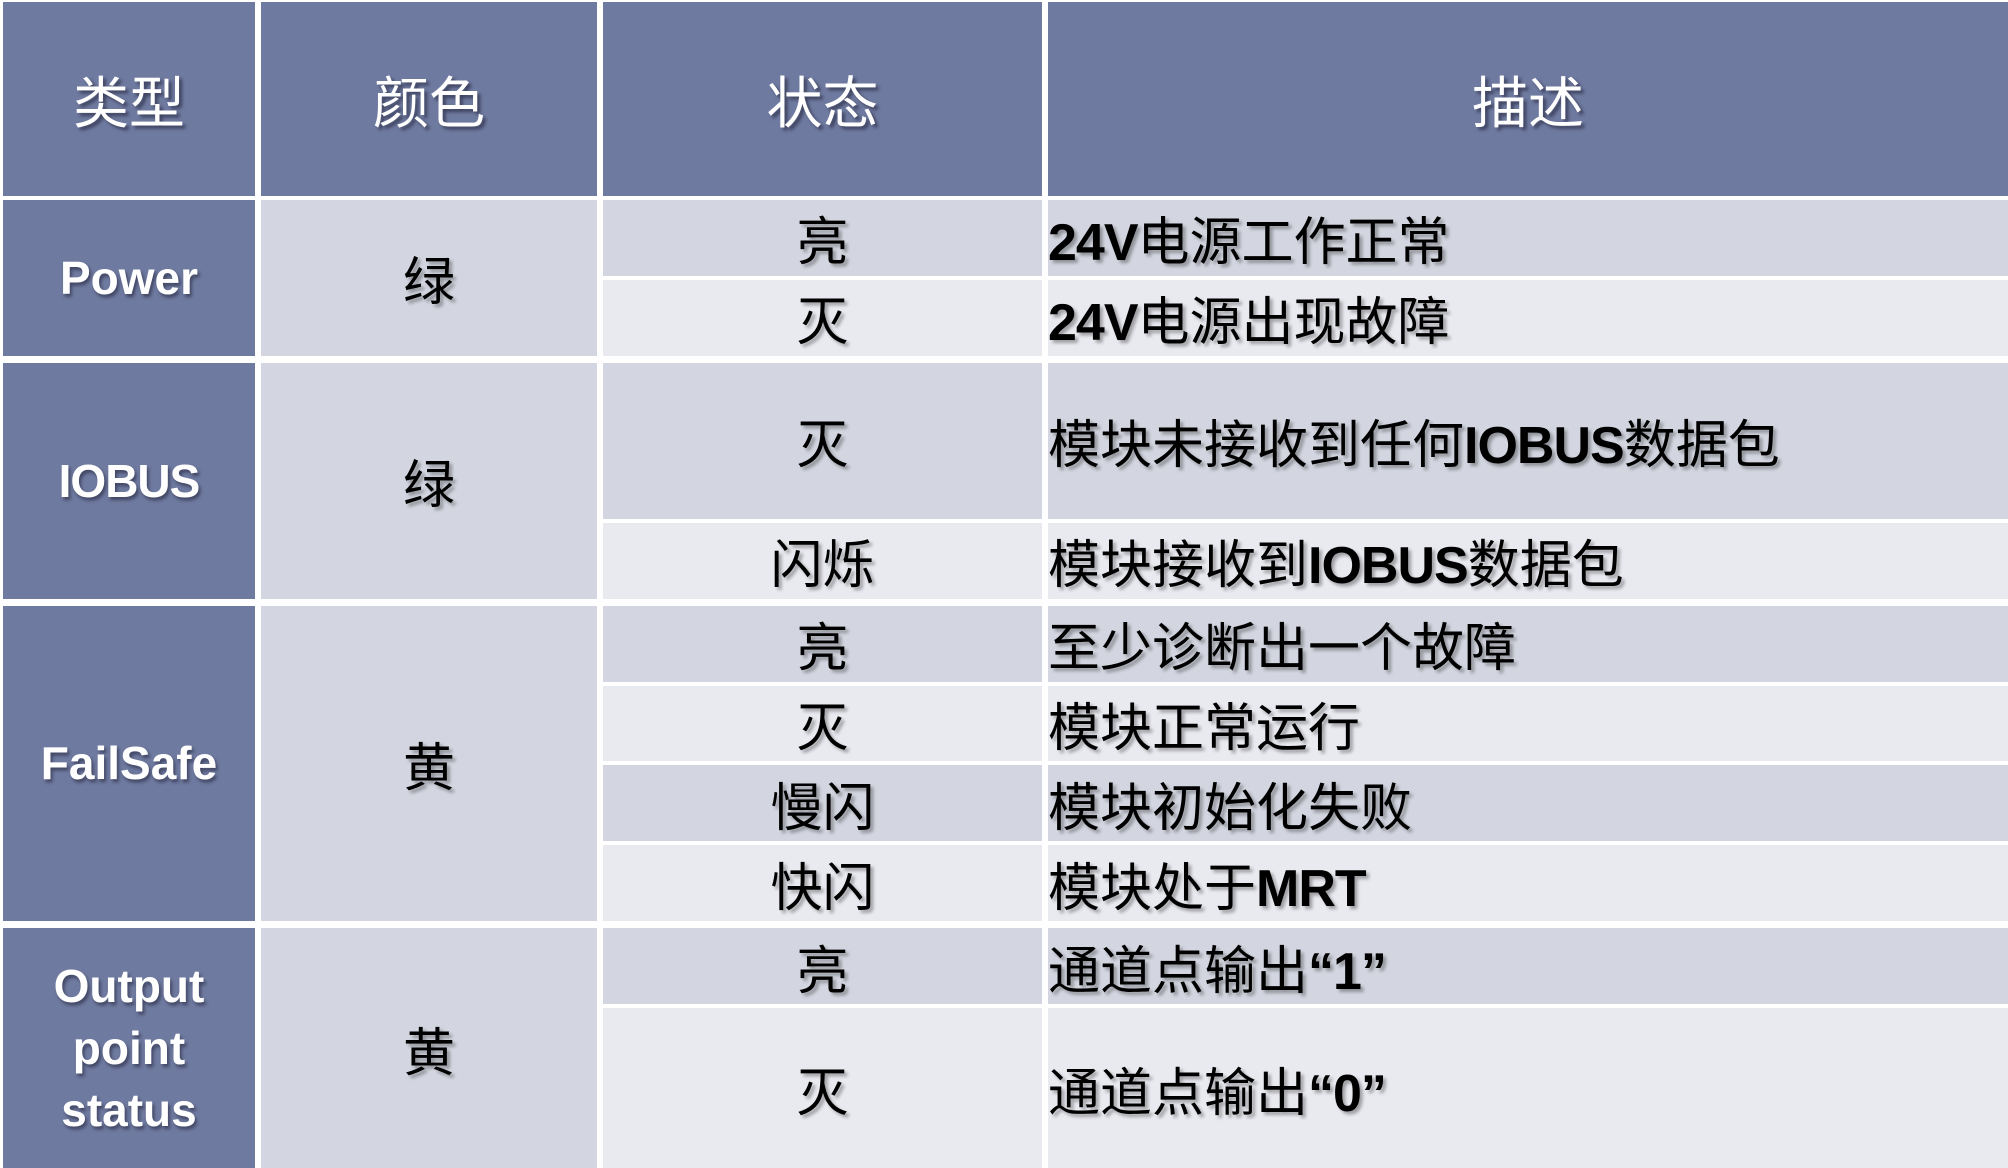 This screenshot has height=1168, width=2008. I want to click on description-cell: 24V电源出现故障, so click(1528, 321).